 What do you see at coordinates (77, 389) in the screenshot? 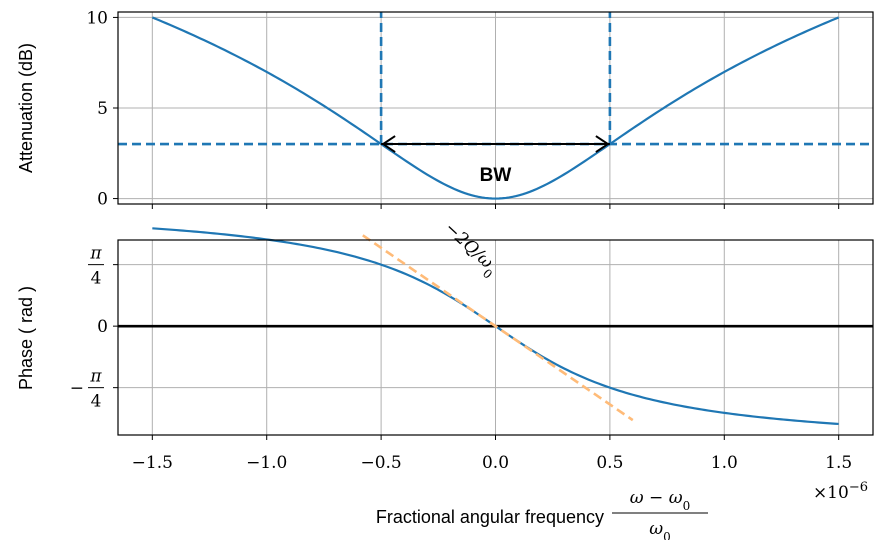
I see `ytick-sign: −` at bounding box center [77, 389].